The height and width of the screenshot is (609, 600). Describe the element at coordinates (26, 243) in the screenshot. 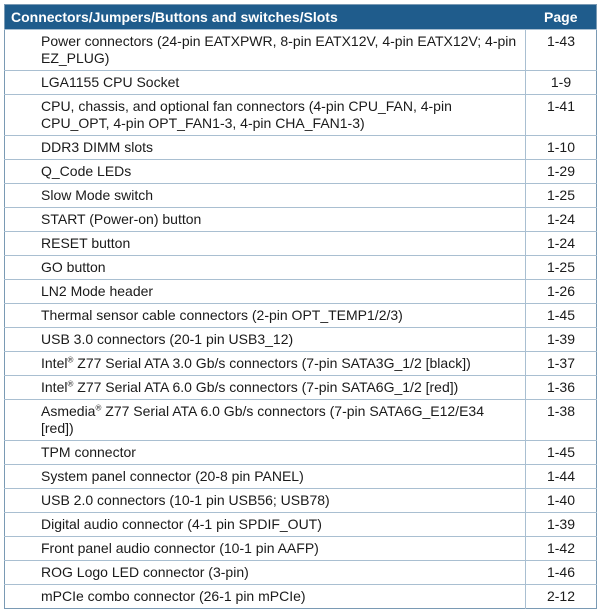

I see `row-number: 8.` at that location.